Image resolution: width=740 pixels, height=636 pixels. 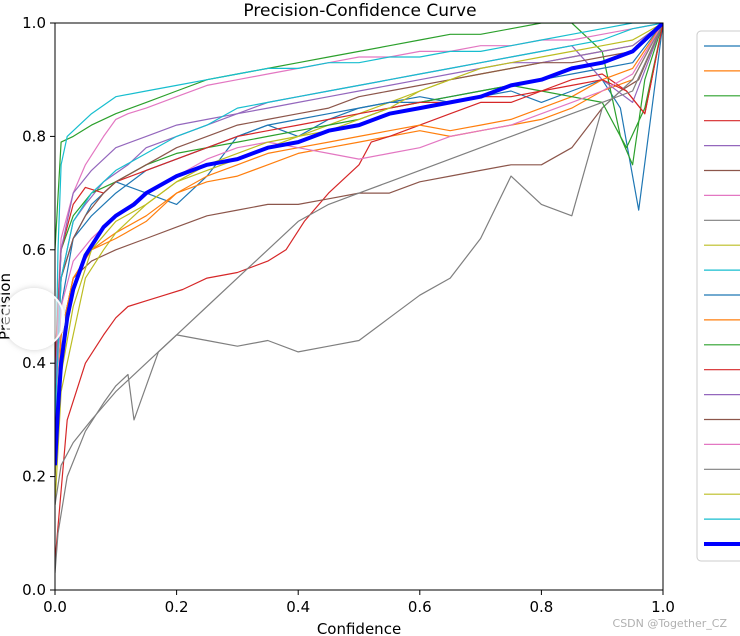 What do you see at coordinates (420, 607) in the screenshot?
I see `x-tick-label: 0.6` at bounding box center [420, 607].